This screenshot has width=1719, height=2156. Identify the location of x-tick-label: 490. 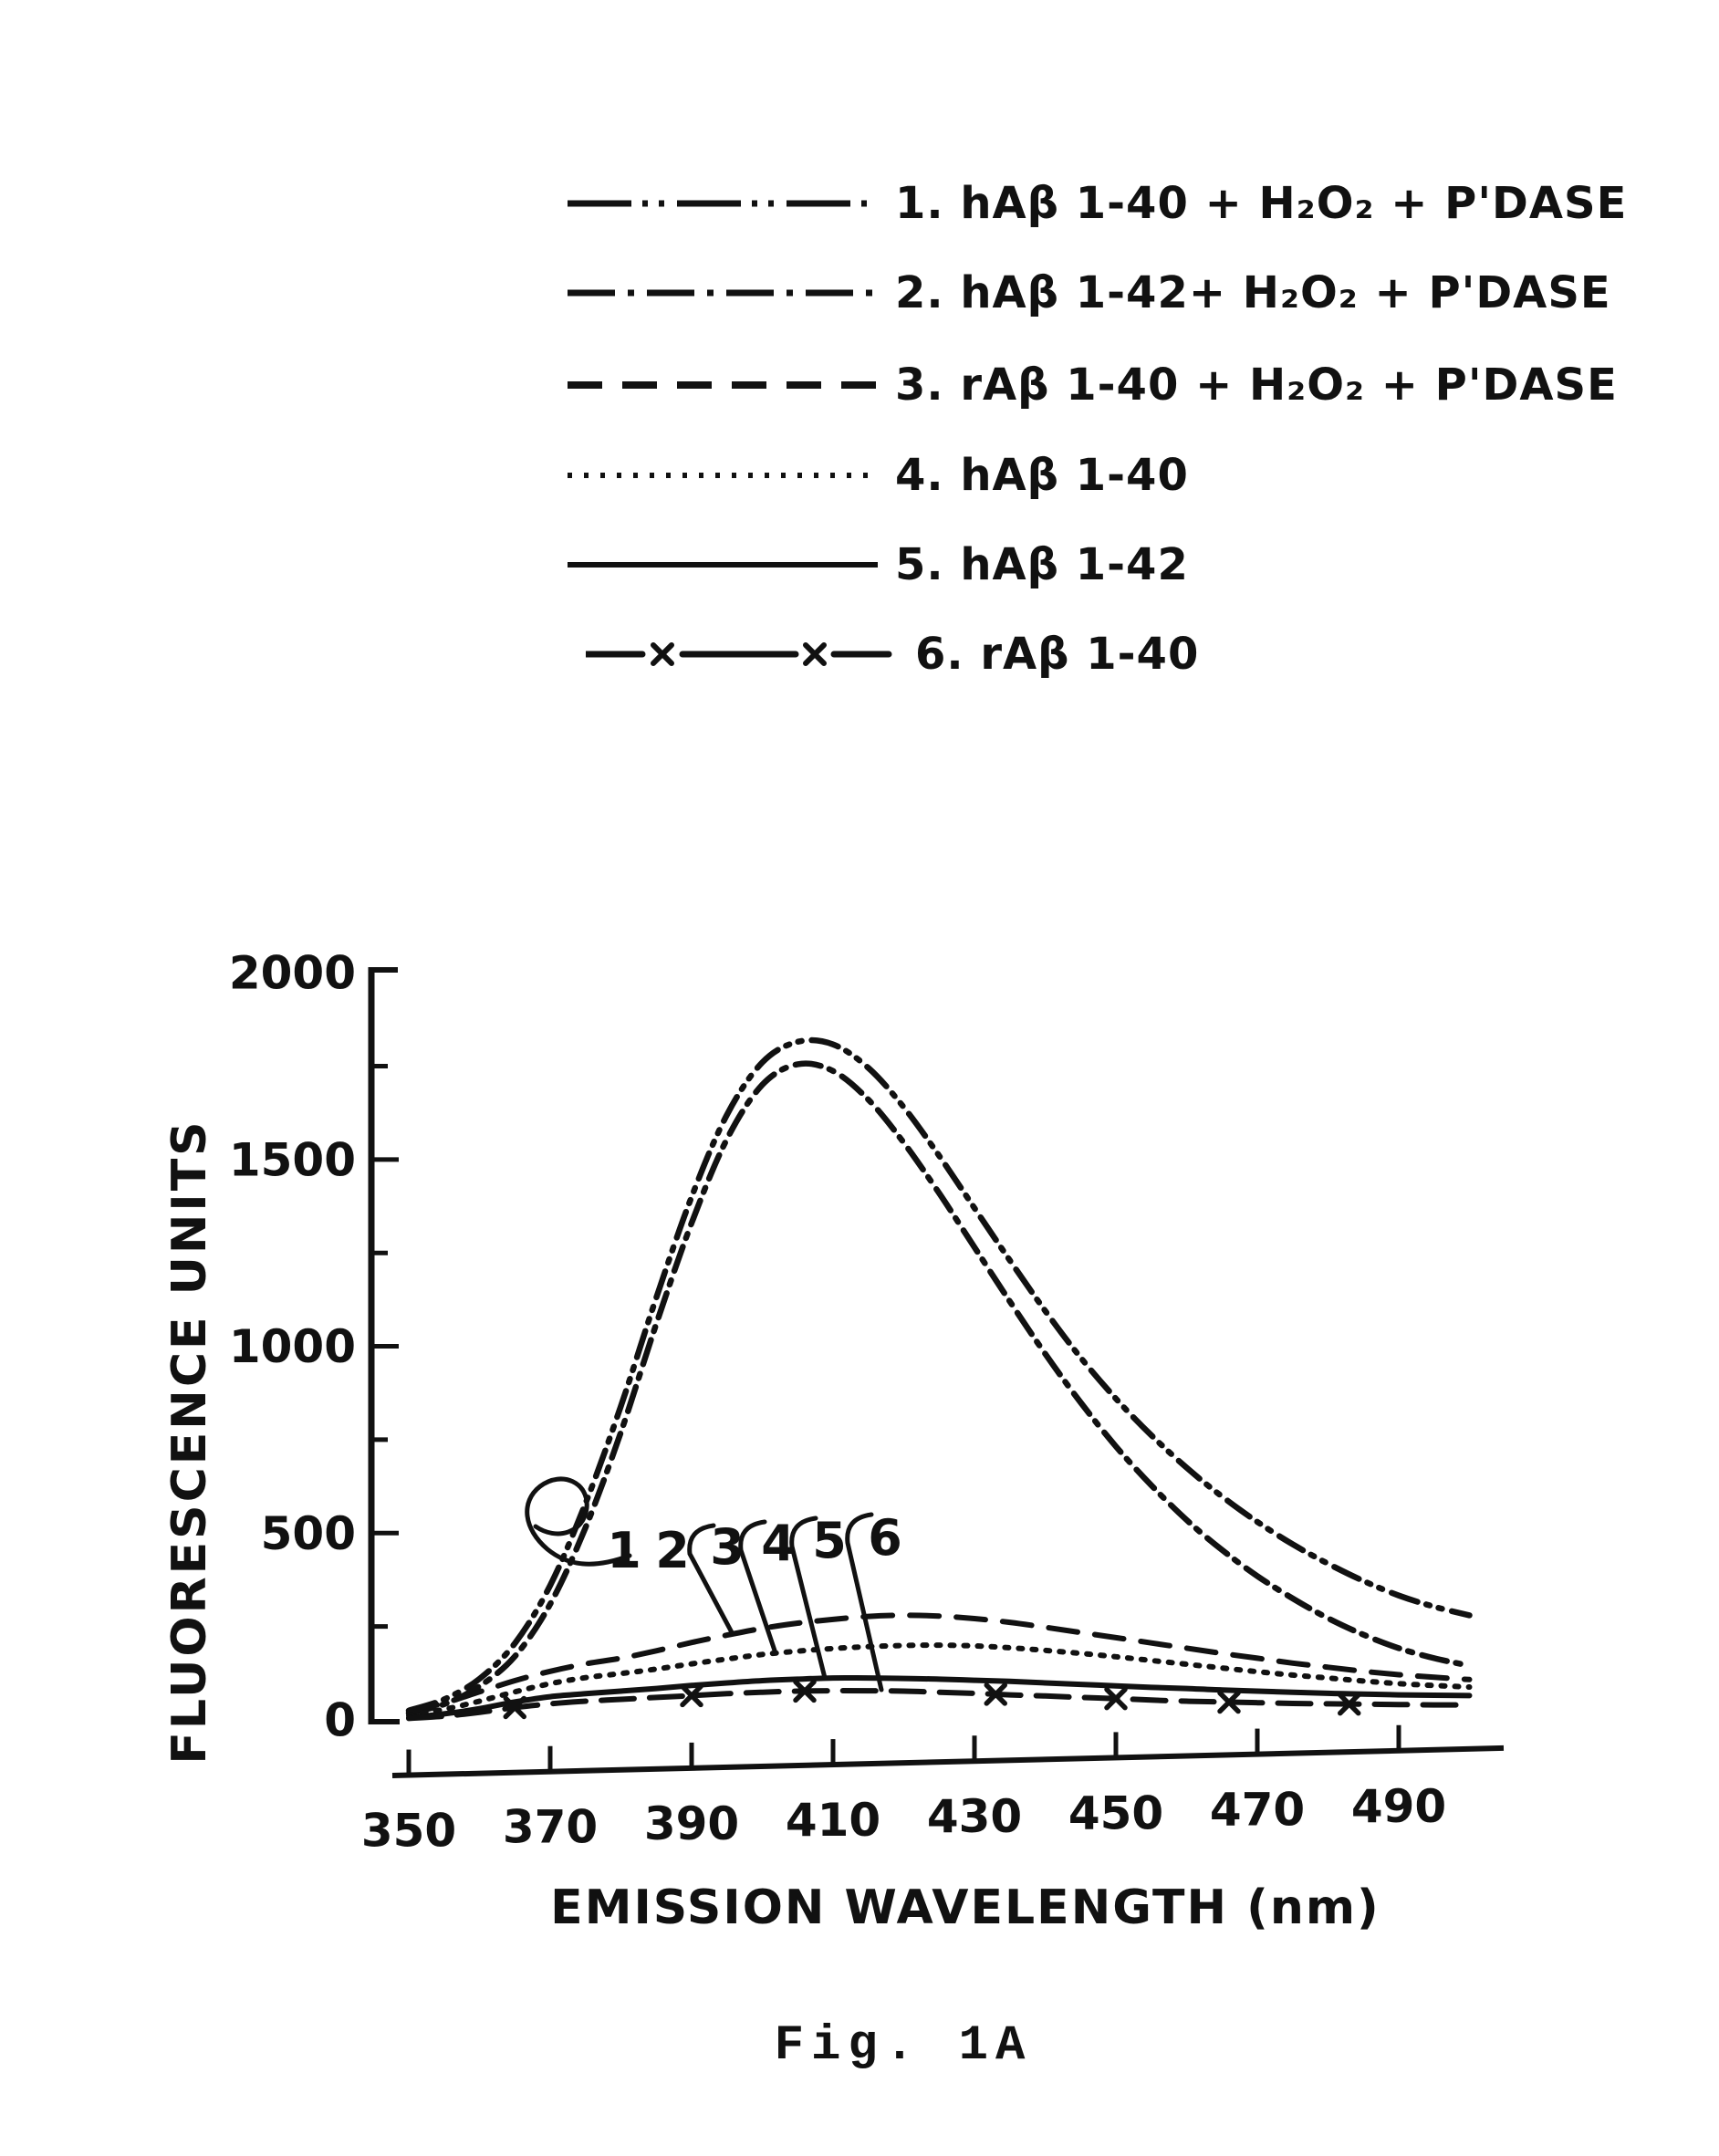
(1398, 1807).